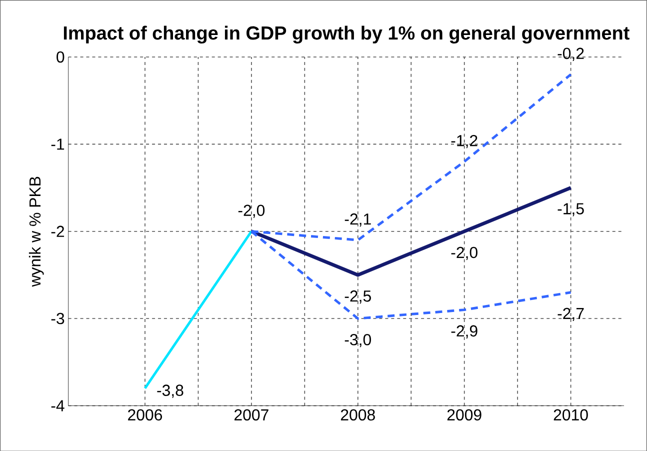 The height and width of the screenshot is (451, 647). I want to click on y-tick-label: -2, so click(57, 231).